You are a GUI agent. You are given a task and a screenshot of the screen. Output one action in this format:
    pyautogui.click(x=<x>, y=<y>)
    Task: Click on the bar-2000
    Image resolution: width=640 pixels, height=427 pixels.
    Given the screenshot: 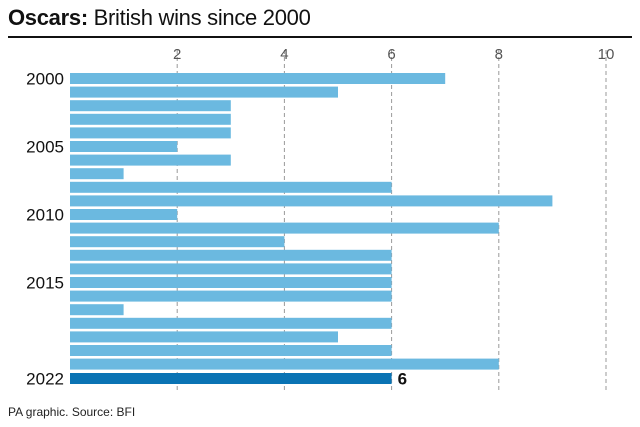 What is the action you would take?
    pyautogui.click(x=258, y=78)
    